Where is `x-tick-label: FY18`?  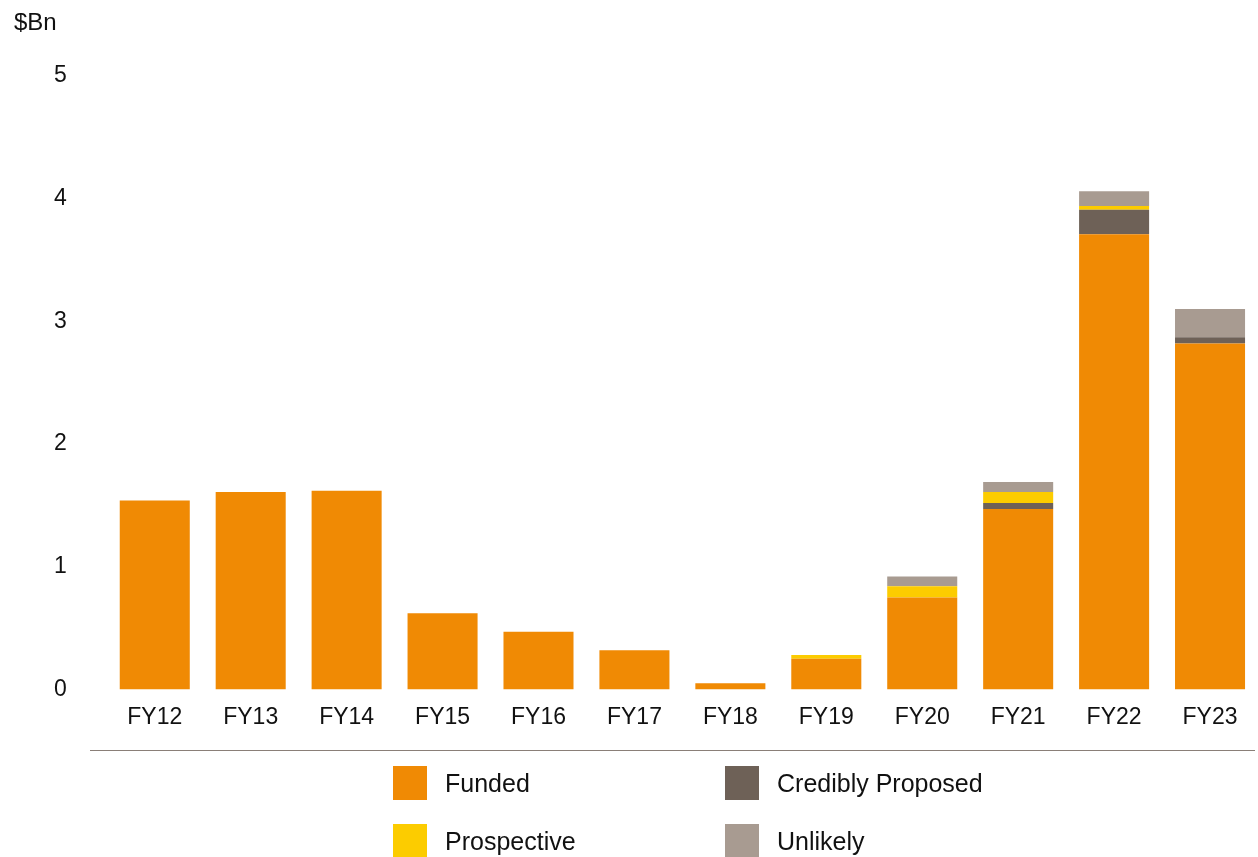
x-tick-label: FY18 is located at coordinates (730, 715).